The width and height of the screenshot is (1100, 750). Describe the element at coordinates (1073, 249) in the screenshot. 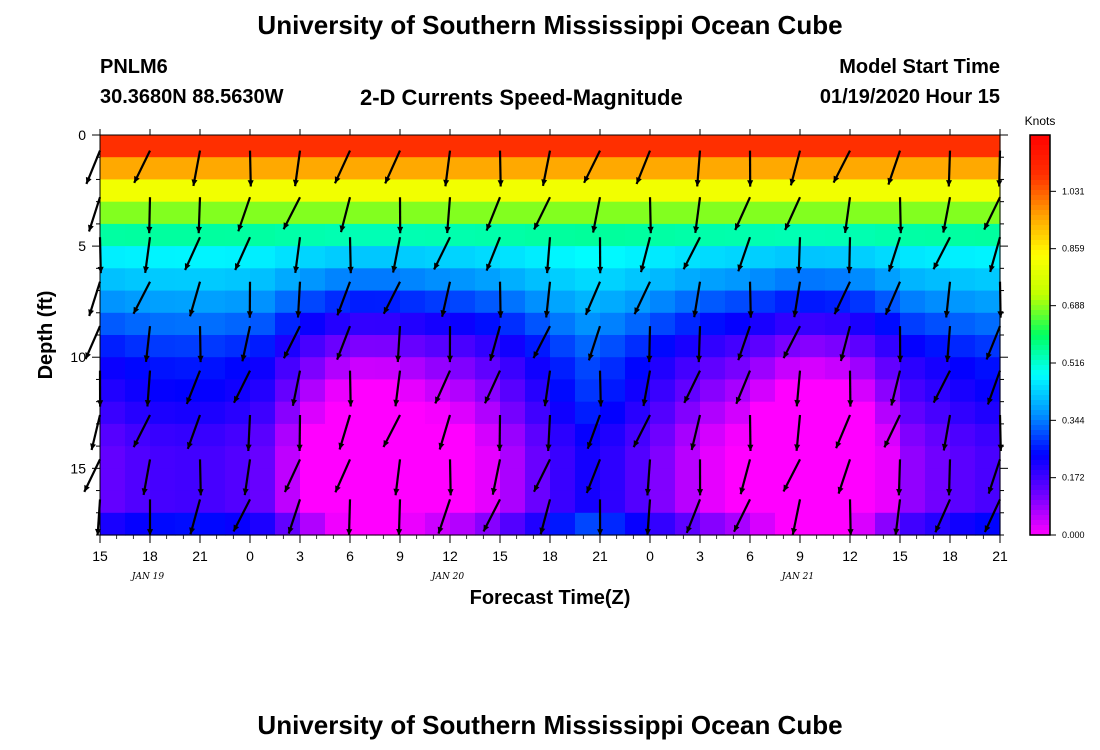

I see `colorbar-tick-label: 0.859` at that location.